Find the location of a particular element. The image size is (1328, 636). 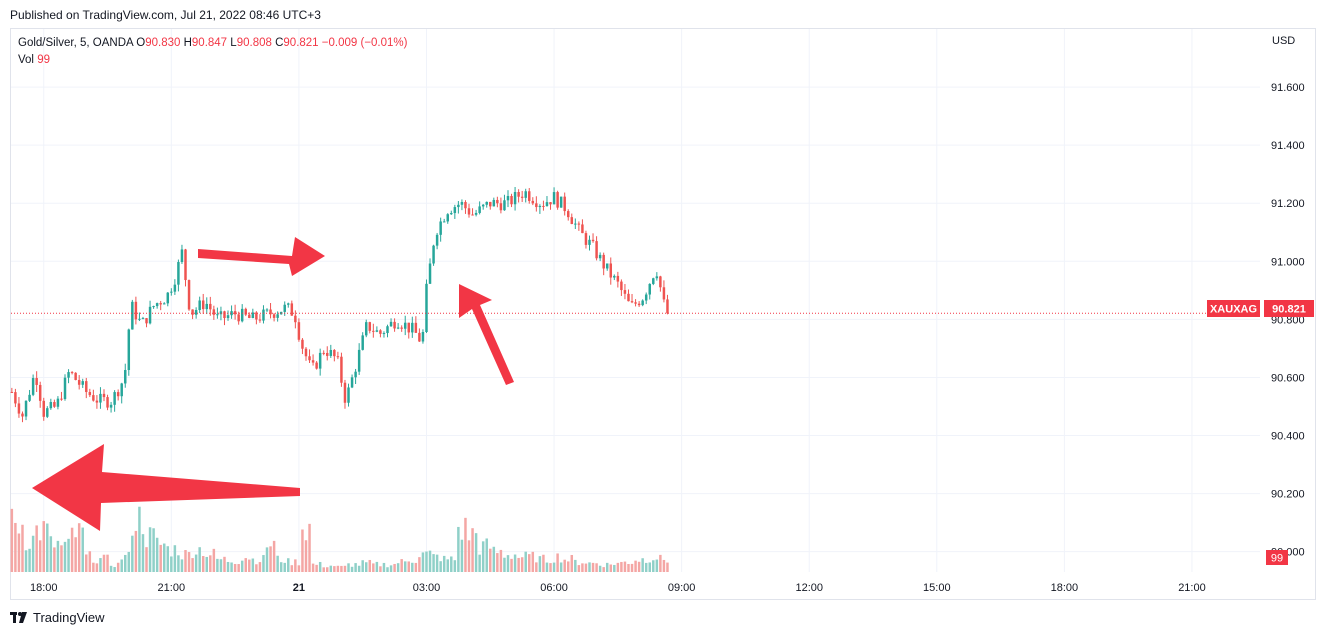

time-tick-label: 21:00 is located at coordinates (1192, 588).